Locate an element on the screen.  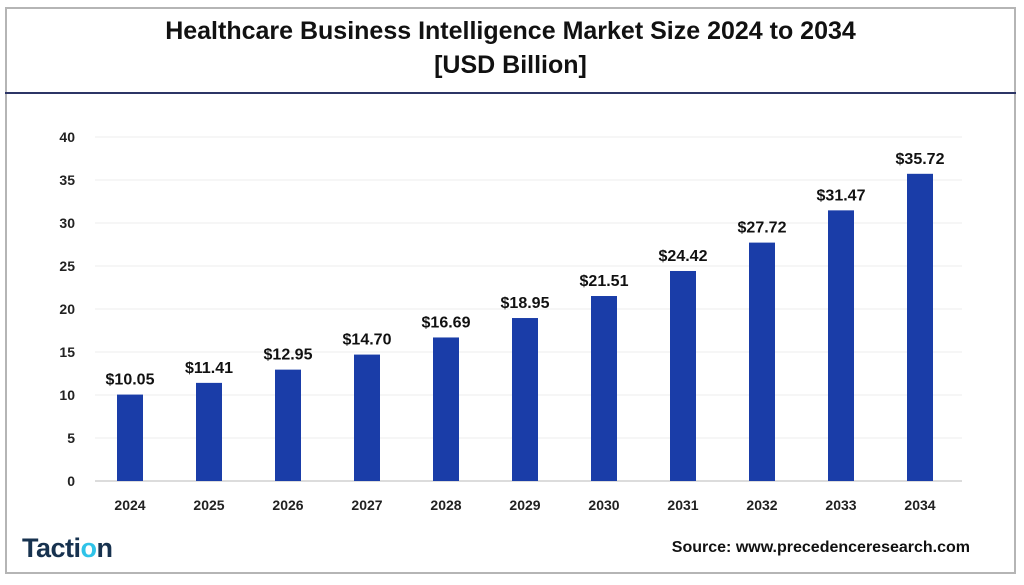
data-label: $27.72 is located at coordinates (762, 228).